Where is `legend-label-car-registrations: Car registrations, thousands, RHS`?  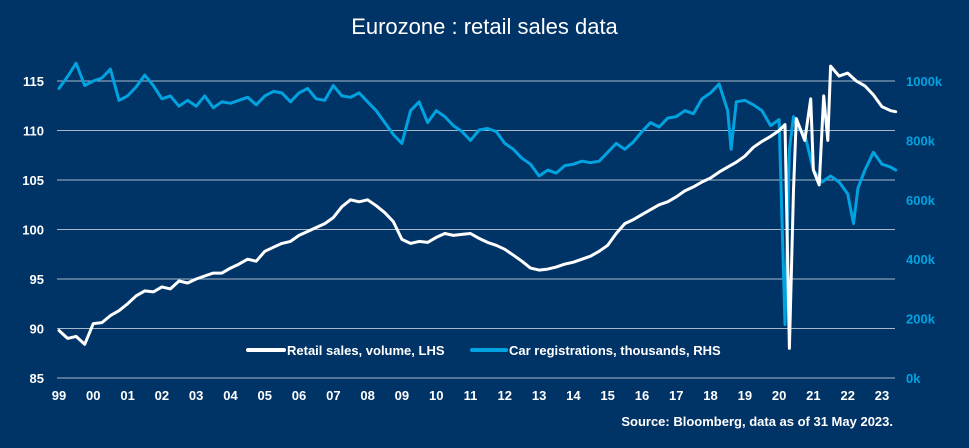 legend-label-car-registrations: Car registrations, thousands, RHS is located at coordinates (615, 350).